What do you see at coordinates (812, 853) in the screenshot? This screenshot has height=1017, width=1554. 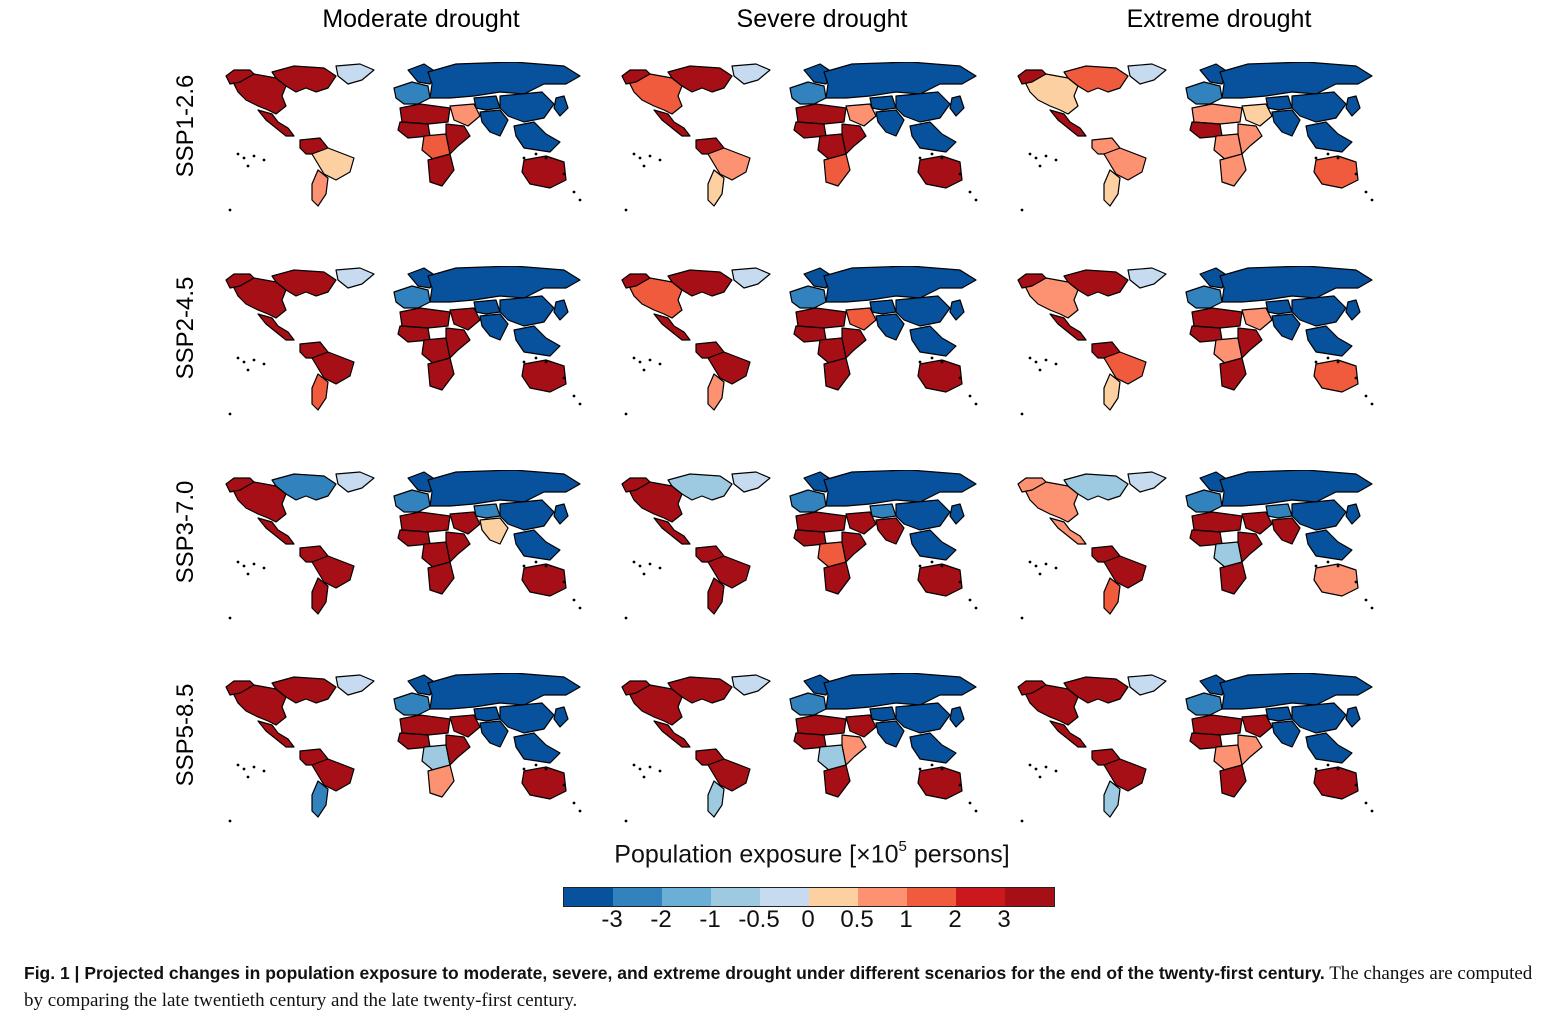 I see `legend-title: Population exposure [×105 persons]` at bounding box center [812, 853].